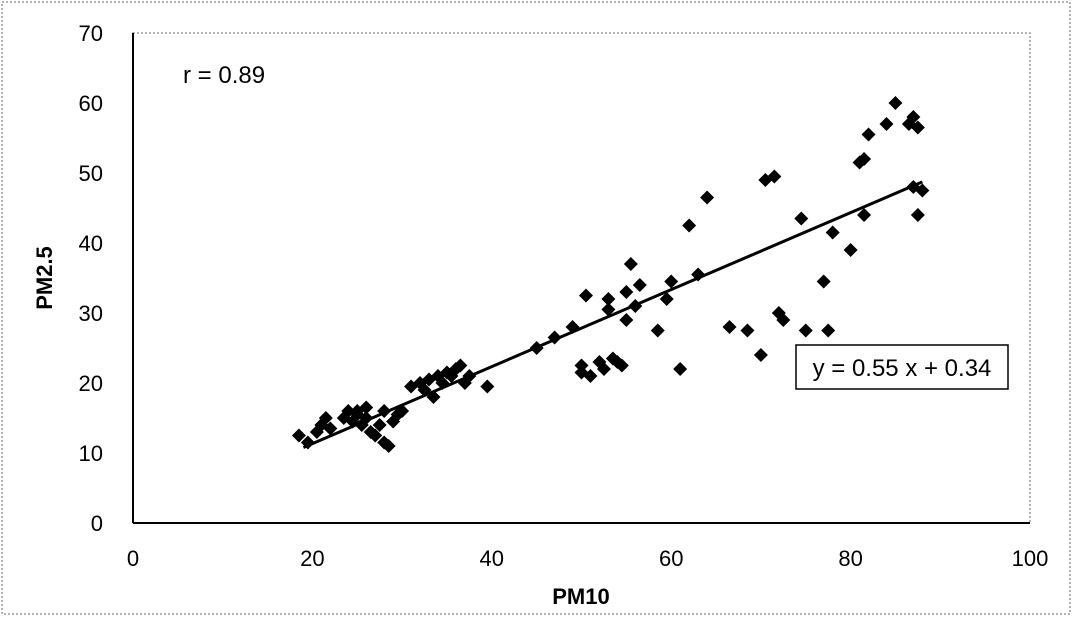 The width and height of the screenshot is (1072, 621). What do you see at coordinates (312, 558) in the screenshot?
I see `x-tick-label: 20` at bounding box center [312, 558].